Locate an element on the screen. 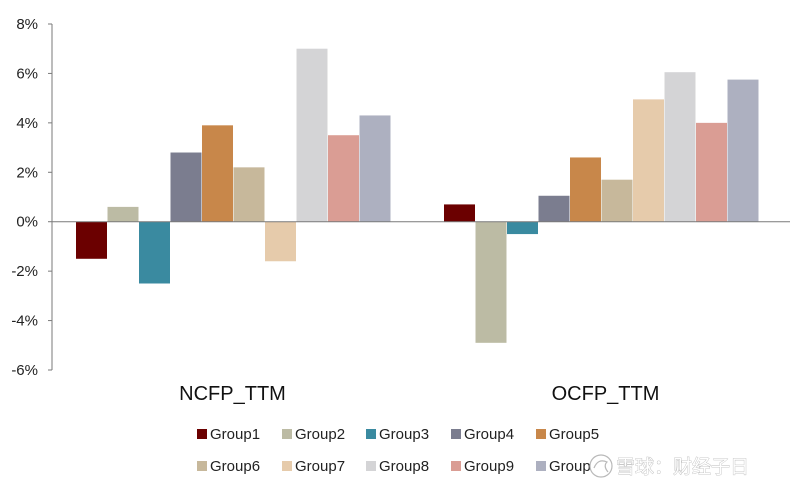 Image resolution: width=800 pixels, height=491 pixels. y-tick-label: 6% is located at coordinates (27, 73).